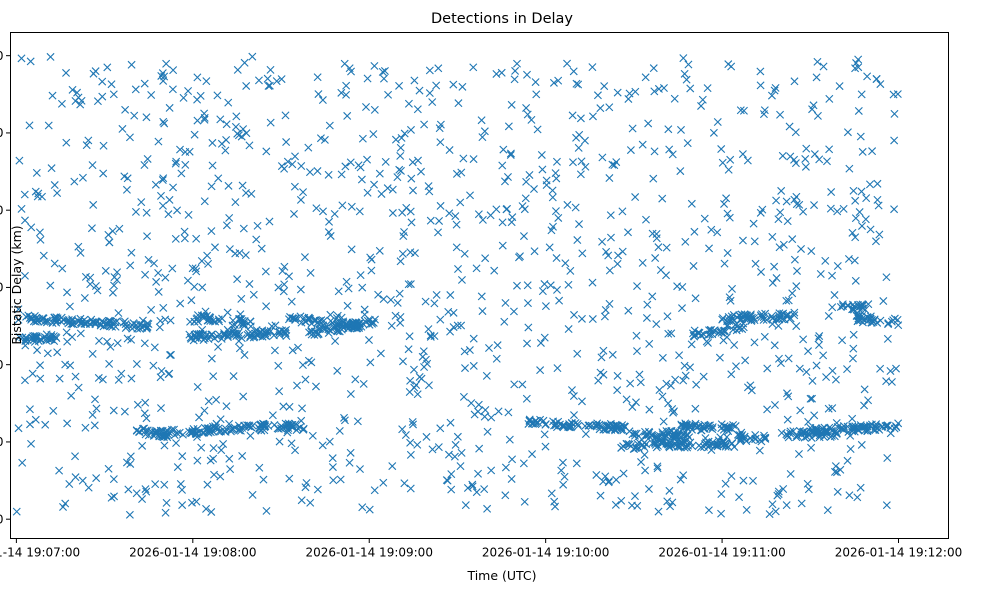  What do you see at coordinates (40, 553) in the screenshot?
I see `x-tick-label: 2026-01-14 19:07:00` at bounding box center [40, 553].